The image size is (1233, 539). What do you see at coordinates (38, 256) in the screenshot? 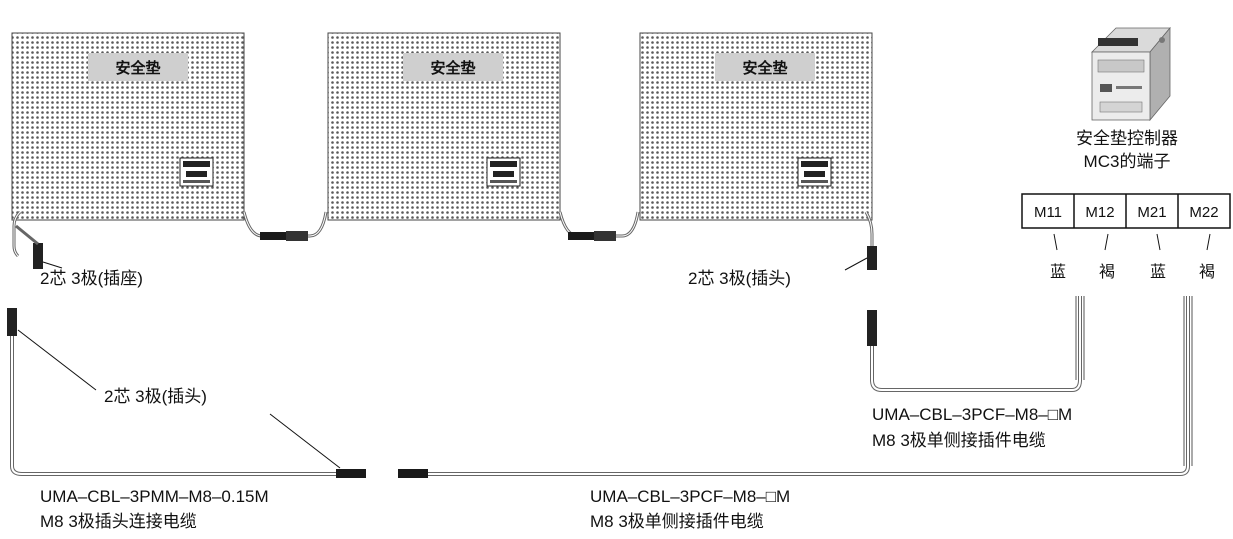
I see `socket-connector` at bounding box center [38, 256].